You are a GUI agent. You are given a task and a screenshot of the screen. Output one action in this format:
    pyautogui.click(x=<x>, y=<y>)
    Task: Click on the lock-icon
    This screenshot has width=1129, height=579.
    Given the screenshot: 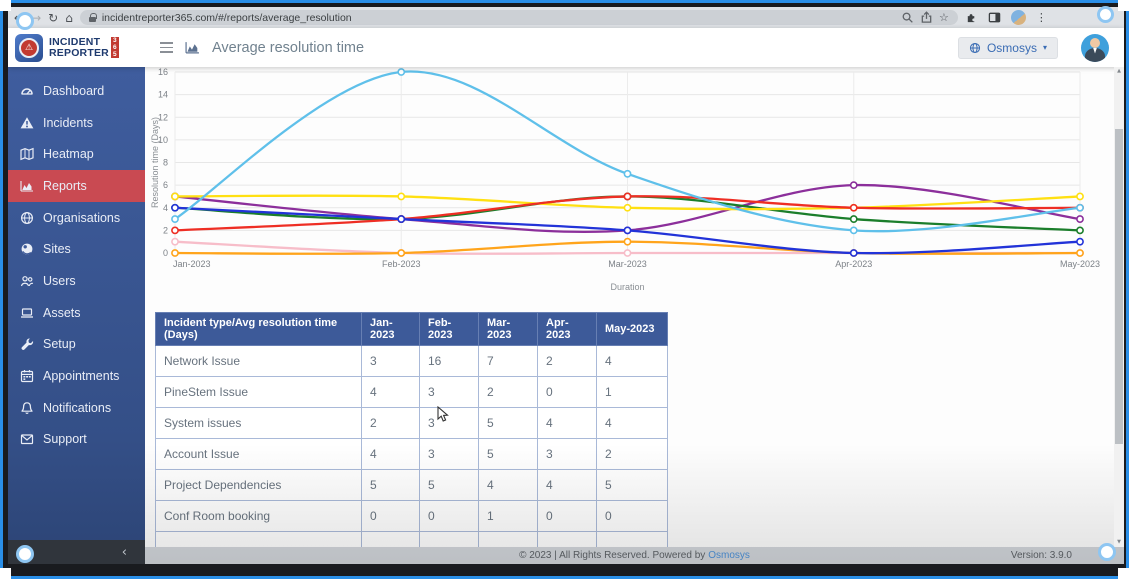 What is the action you would take?
    pyautogui.click(x=92, y=17)
    